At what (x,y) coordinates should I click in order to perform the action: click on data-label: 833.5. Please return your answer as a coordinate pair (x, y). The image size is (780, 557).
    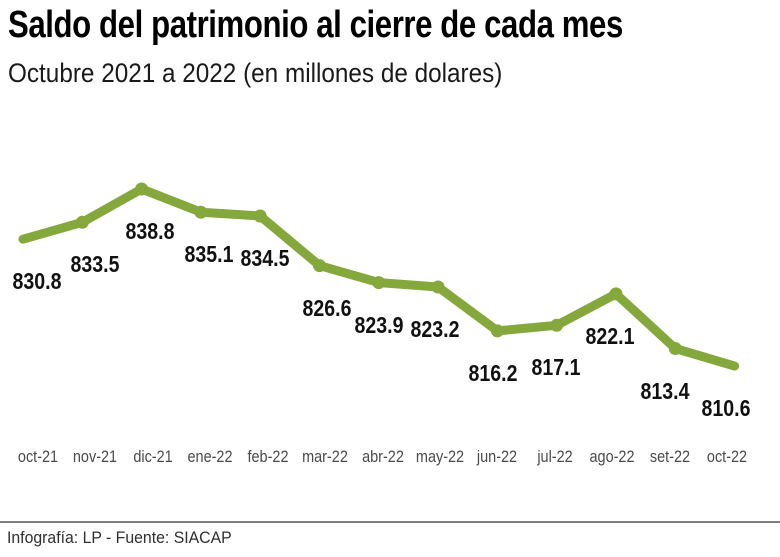
    Looking at the image, I should click on (95, 264).